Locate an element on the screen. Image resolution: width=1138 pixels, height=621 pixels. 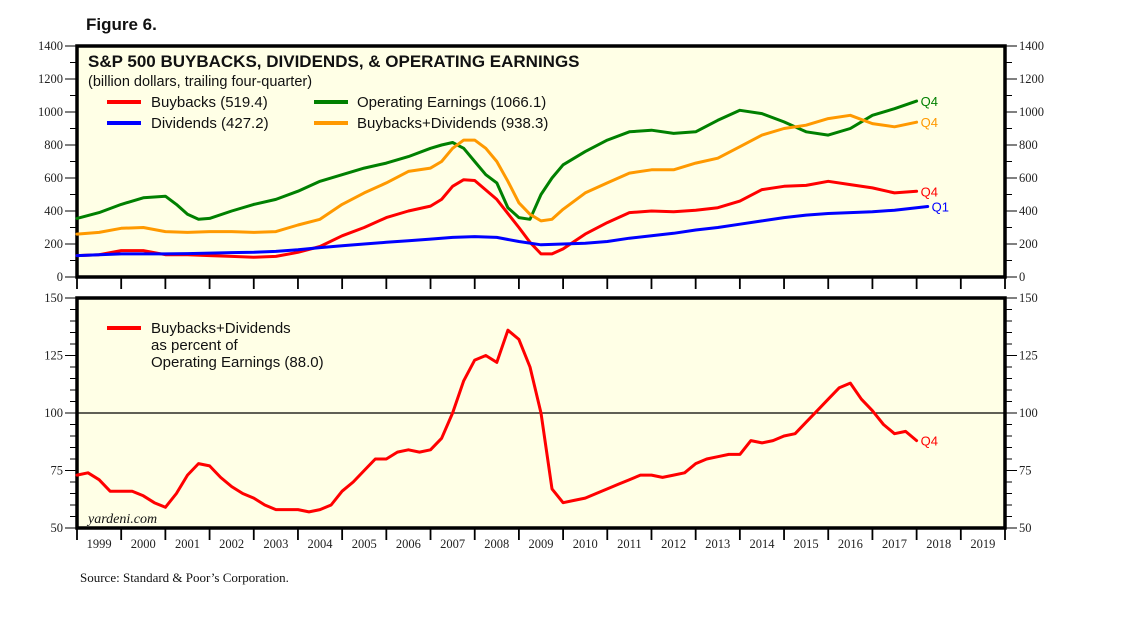
legend-label-dividends: Dividends (427.2) is located at coordinates (210, 123).